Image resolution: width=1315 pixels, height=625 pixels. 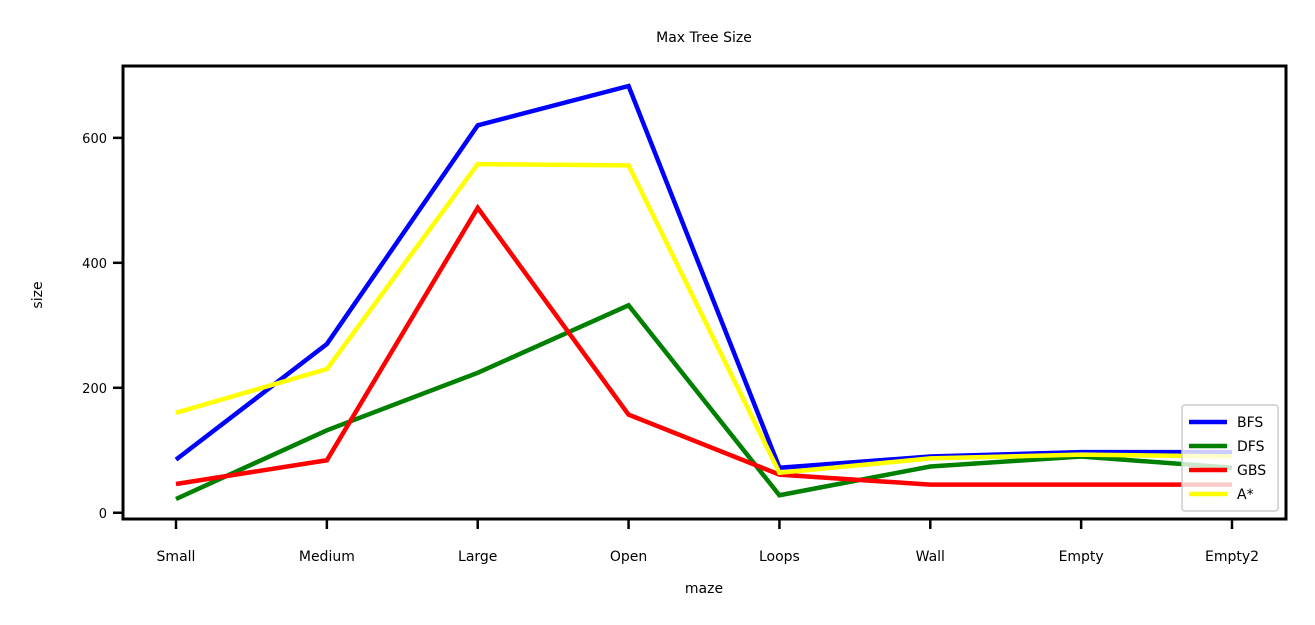 I want to click on x-tick-label: Open, so click(x=628, y=557).